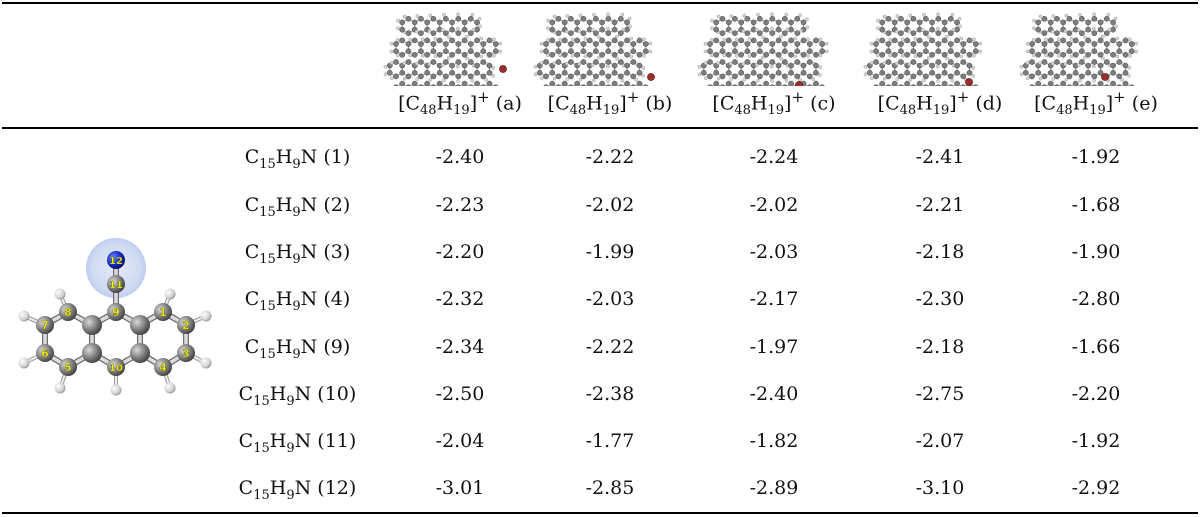 The image size is (1200, 517). What do you see at coordinates (116, 368) in the screenshot?
I see `atom-number-label: 10` at bounding box center [116, 368].